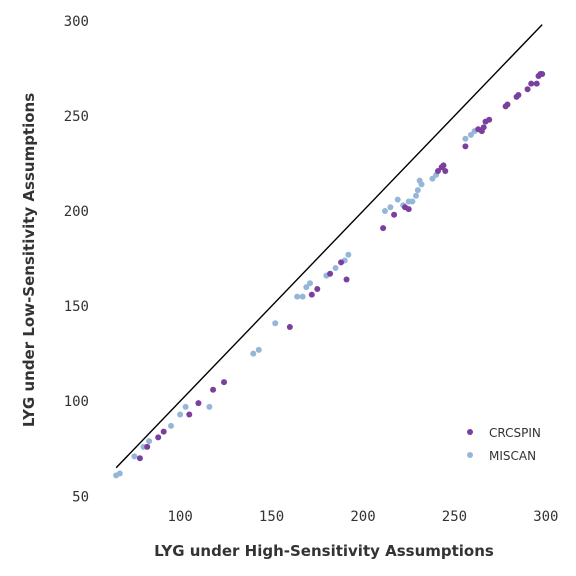 The width and height of the screenshot is (576, 576). I want to click on y-axis-ticks: 50 100 150 200 250 300, so click(76, 259).